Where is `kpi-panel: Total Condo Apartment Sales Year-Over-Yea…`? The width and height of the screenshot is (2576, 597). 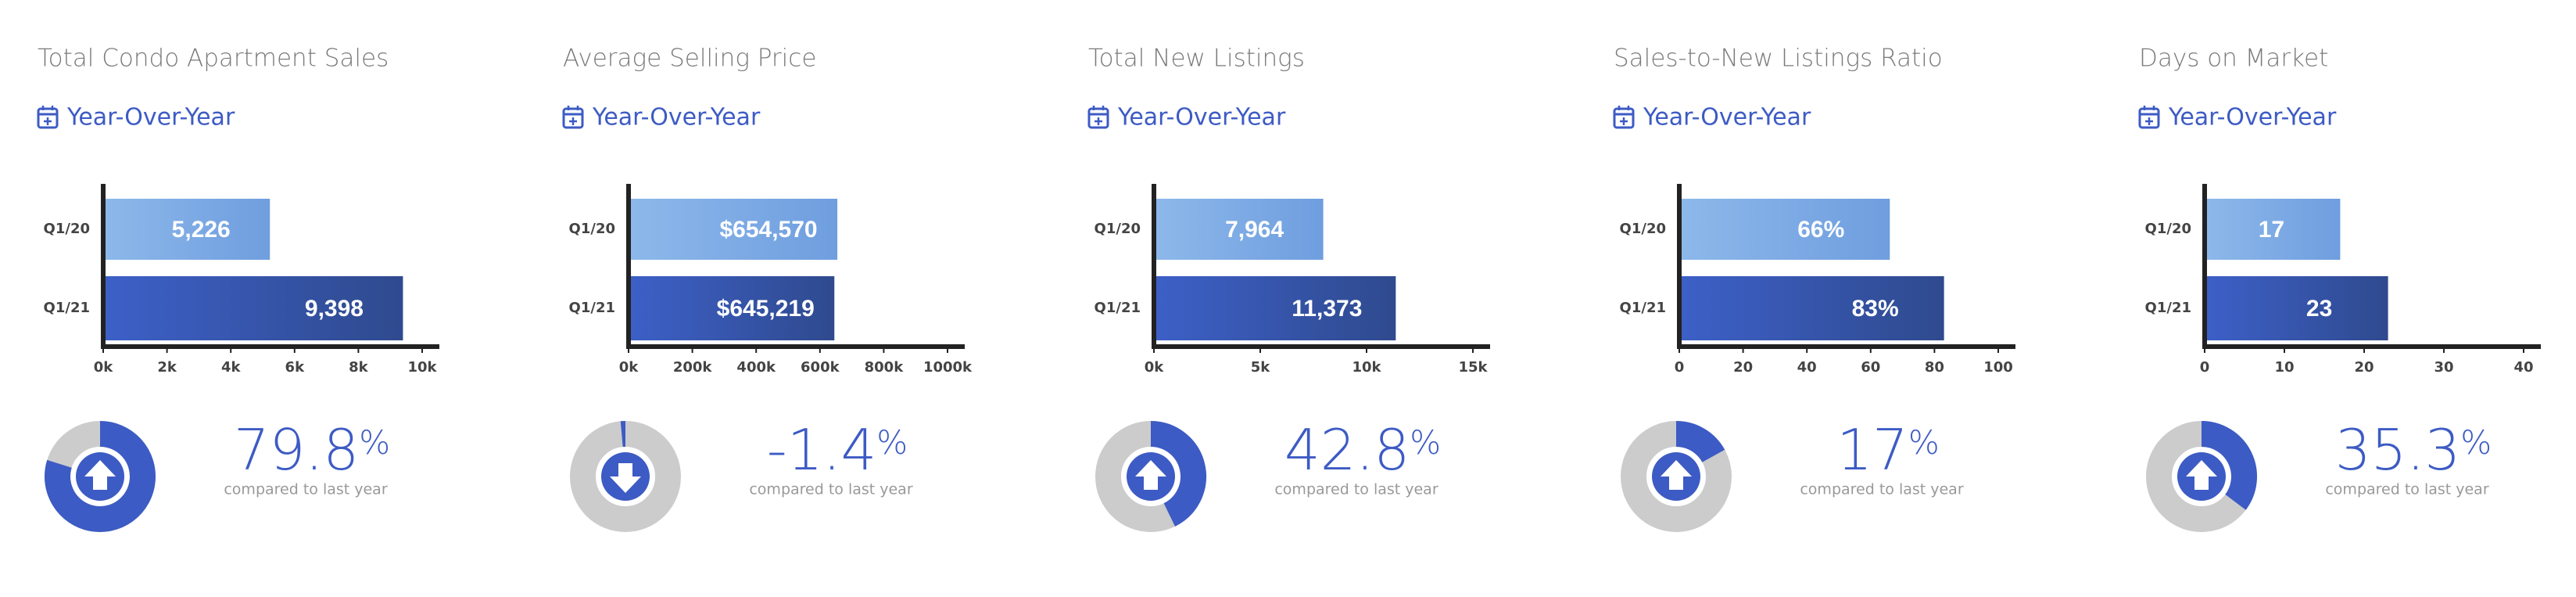
kpi-panel: Total Condo Apartment Sales Year-Over-Yea… is located at coordinates (238, 288).